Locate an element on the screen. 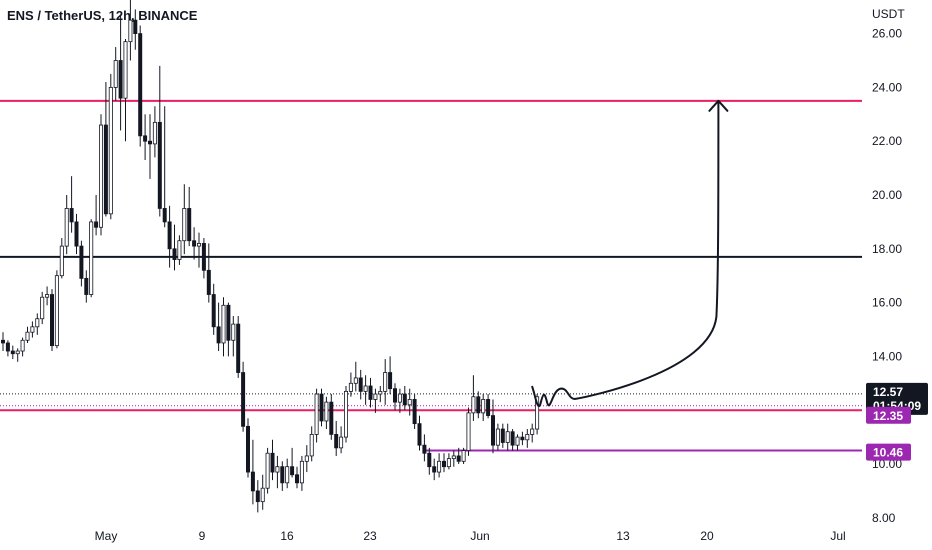 The height and width of the screenshot is (550, 932). price-tag-10.46: 10.46 is located at coordinates (888, 452).